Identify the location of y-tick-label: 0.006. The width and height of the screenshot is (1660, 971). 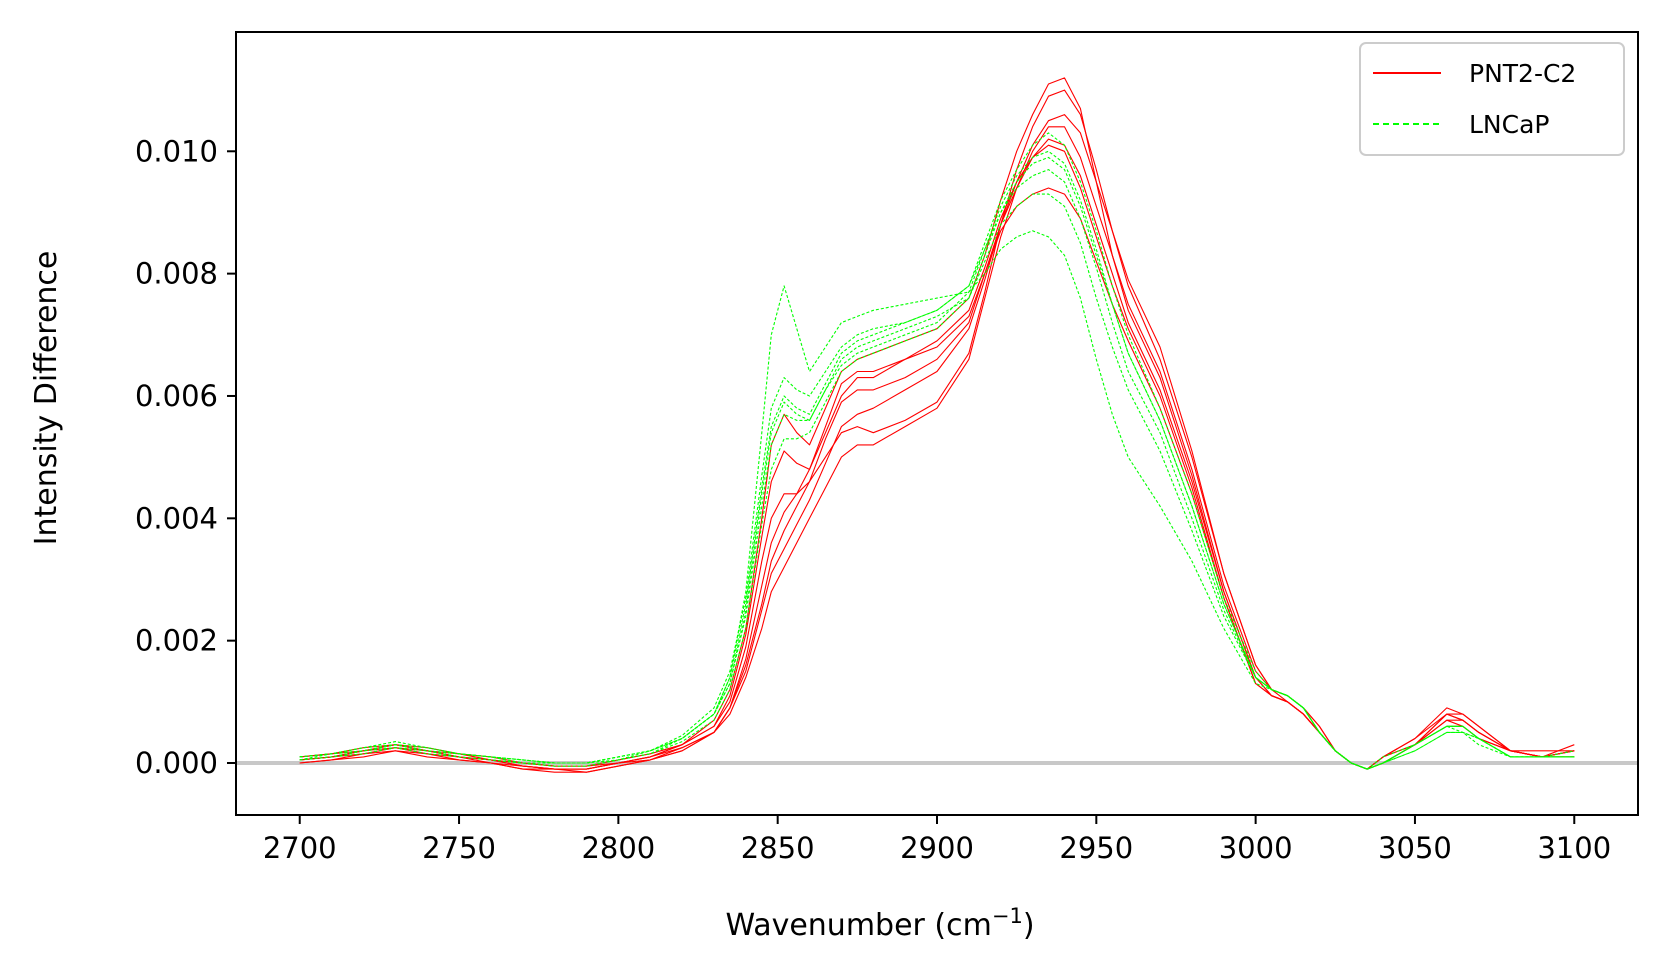
(176, 396).